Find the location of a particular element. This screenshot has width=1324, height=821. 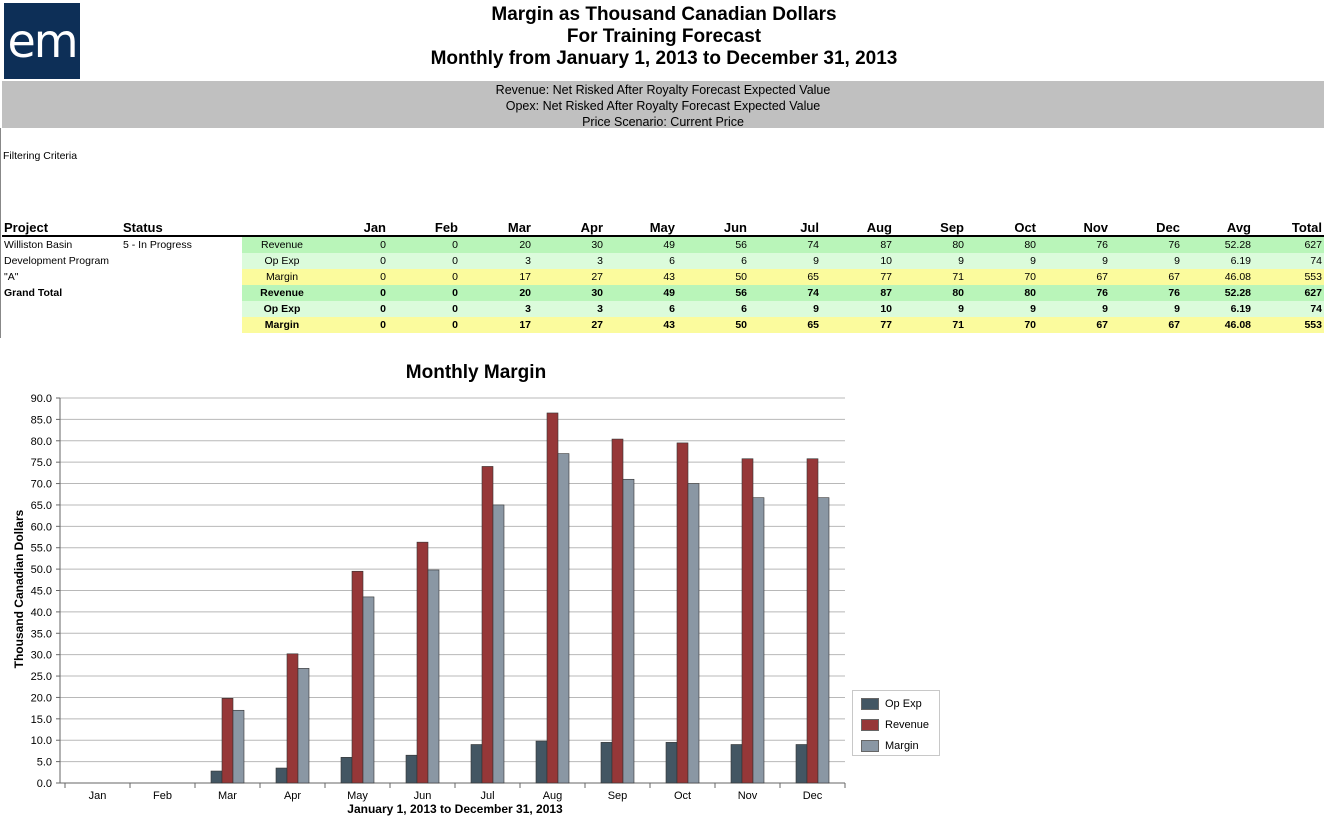

x-tick-label: May is located at coordinates (357, 796).